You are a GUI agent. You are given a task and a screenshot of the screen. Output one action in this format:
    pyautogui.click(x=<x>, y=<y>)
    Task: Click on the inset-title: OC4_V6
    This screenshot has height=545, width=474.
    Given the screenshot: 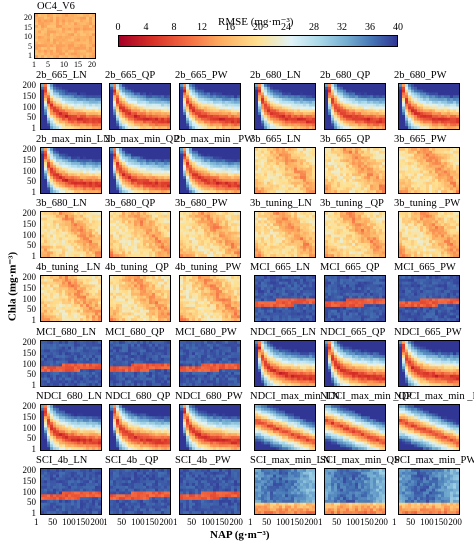 What is the action you would take?
    pyautogui.click(x=56, y=6)
    